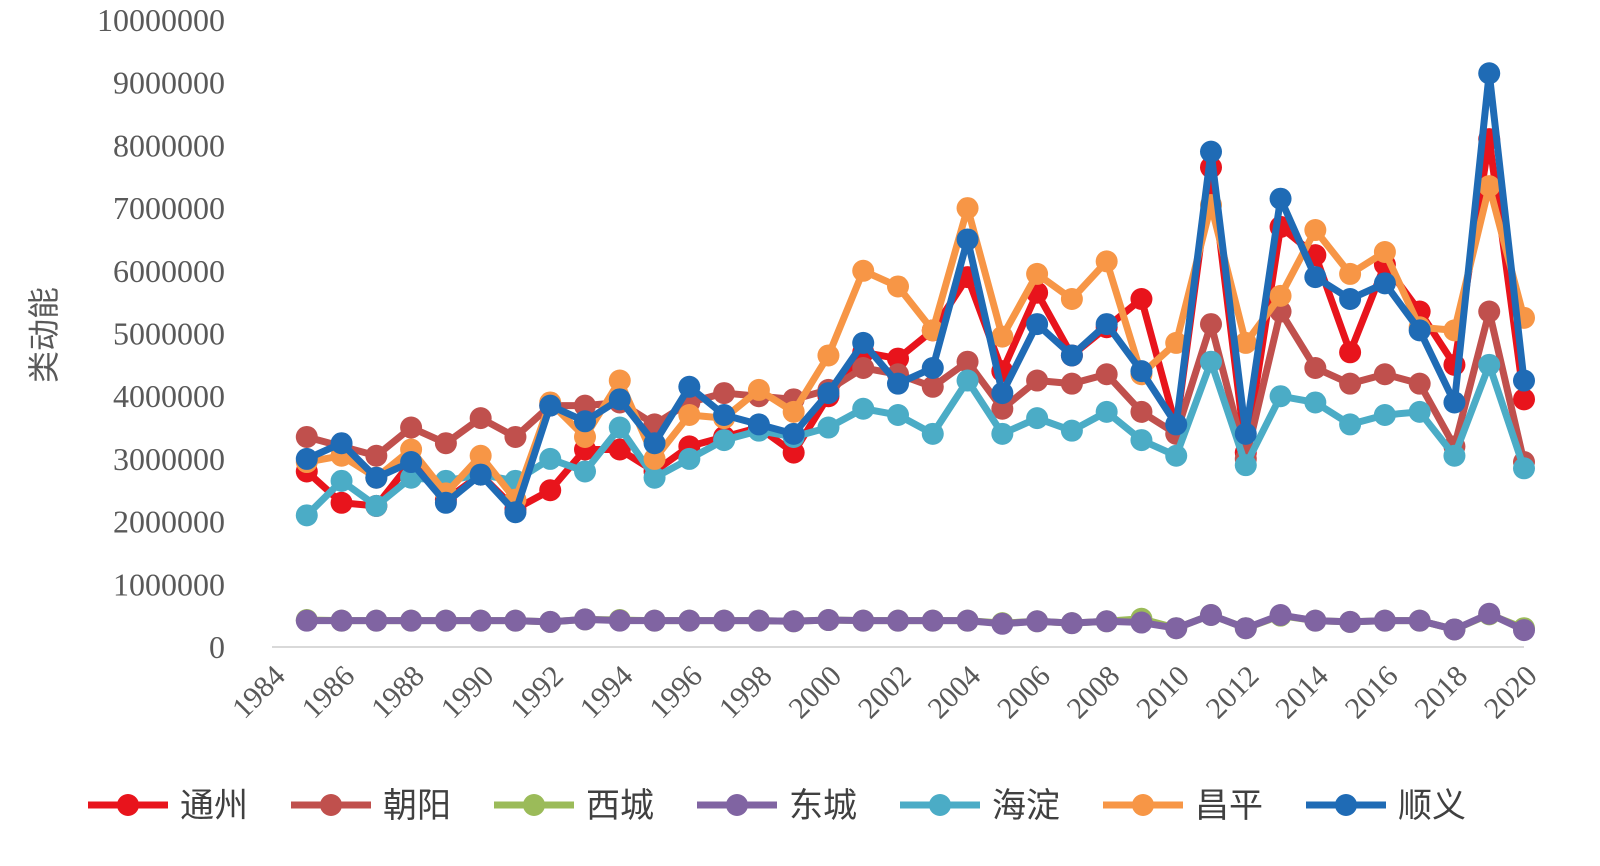 This screenshot has width=1600, height=866. I want to click on x-tick-label: 1992, so click(537, 692).